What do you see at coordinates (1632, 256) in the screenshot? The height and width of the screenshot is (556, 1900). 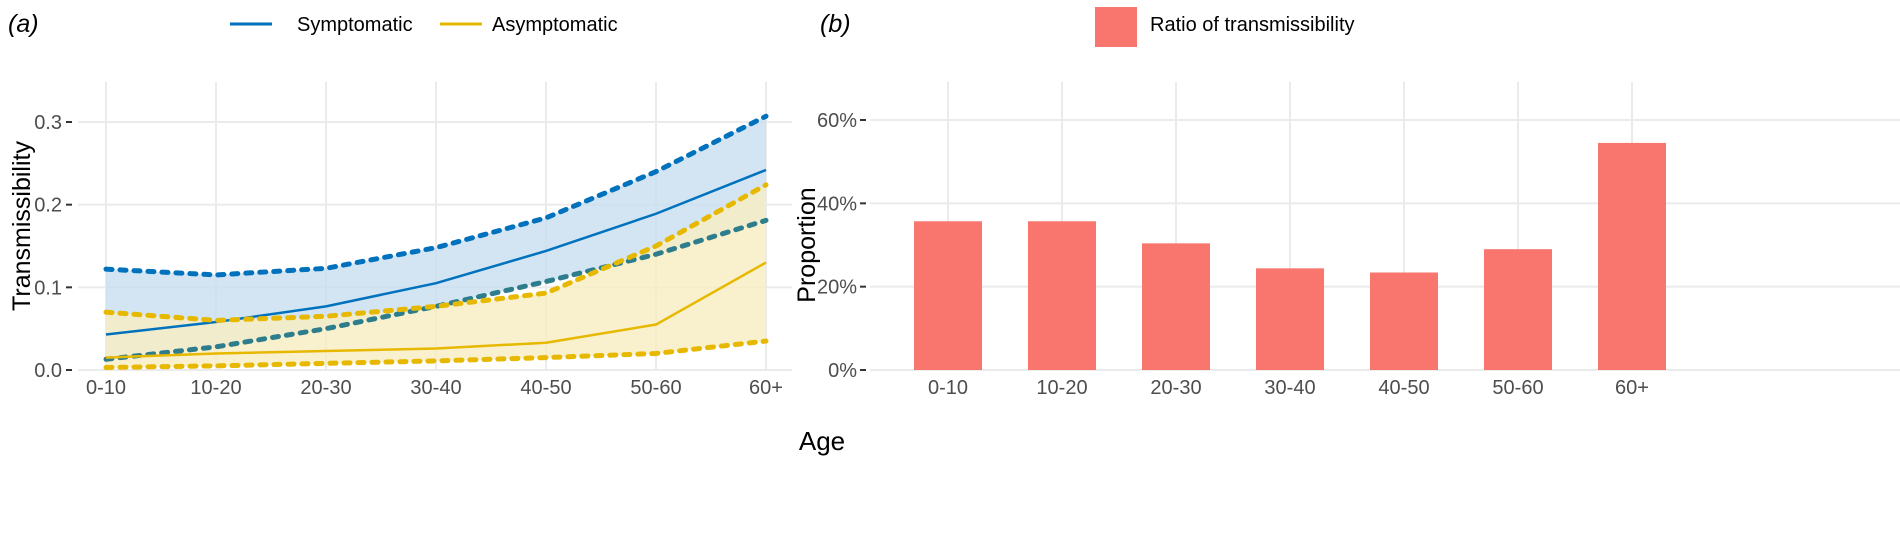 I see `bar-60+` at bounding box center [1632, 256].